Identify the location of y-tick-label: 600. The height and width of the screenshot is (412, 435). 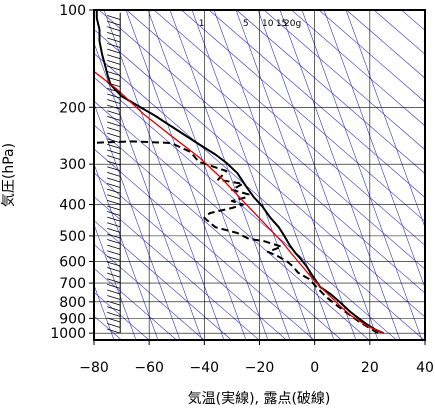
(72, 262).